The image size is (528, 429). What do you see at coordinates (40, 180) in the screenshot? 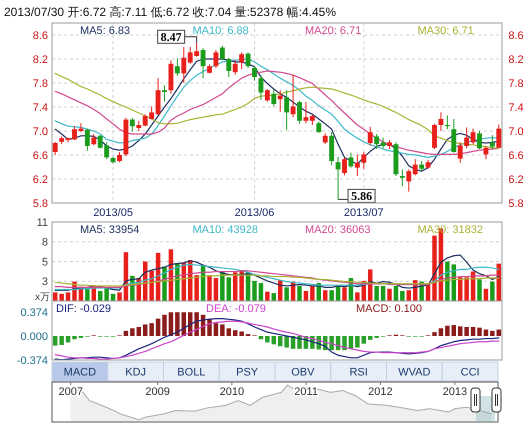
I see `y-tick-label: 6.2` at bounding box center [40, 180].